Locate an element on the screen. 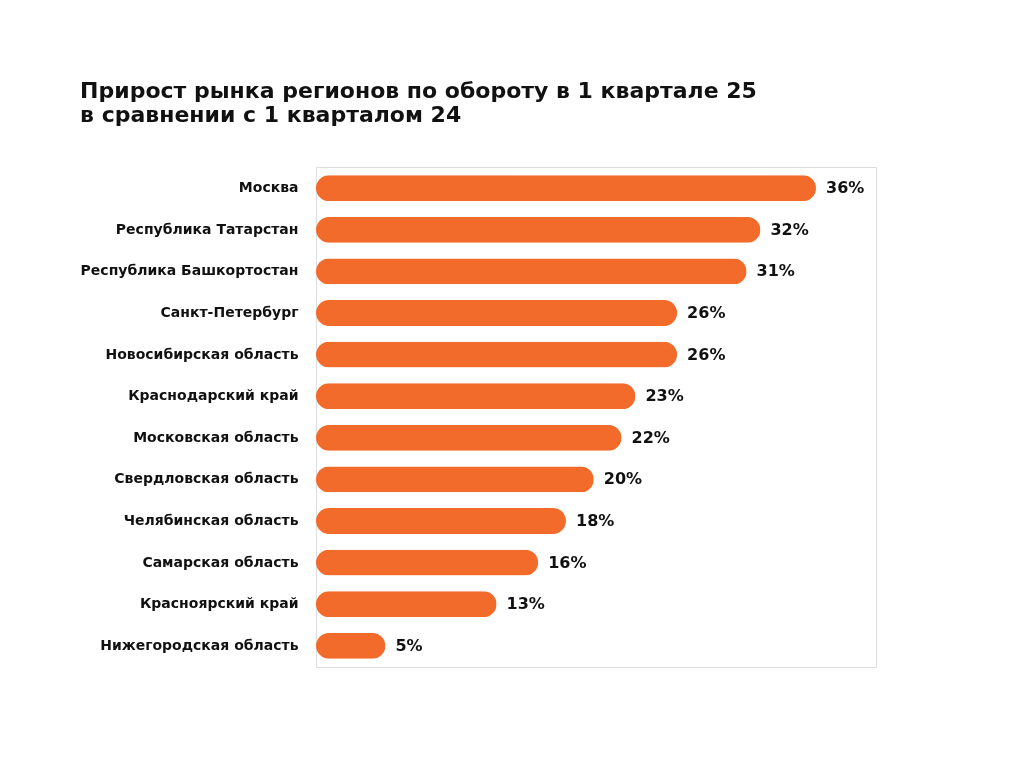 This screenshot has height=771, width=1024. y-tick-label: Краснодарский край is located at coordinates (213, 395).